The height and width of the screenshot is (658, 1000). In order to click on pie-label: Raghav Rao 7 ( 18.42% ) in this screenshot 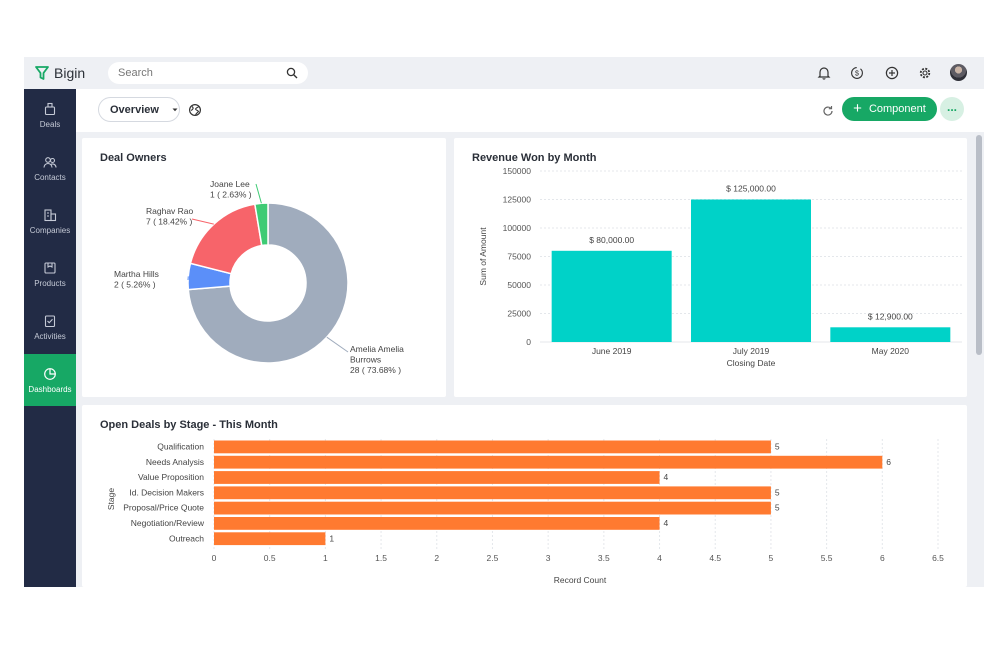, I will do `click(170, 216)`.